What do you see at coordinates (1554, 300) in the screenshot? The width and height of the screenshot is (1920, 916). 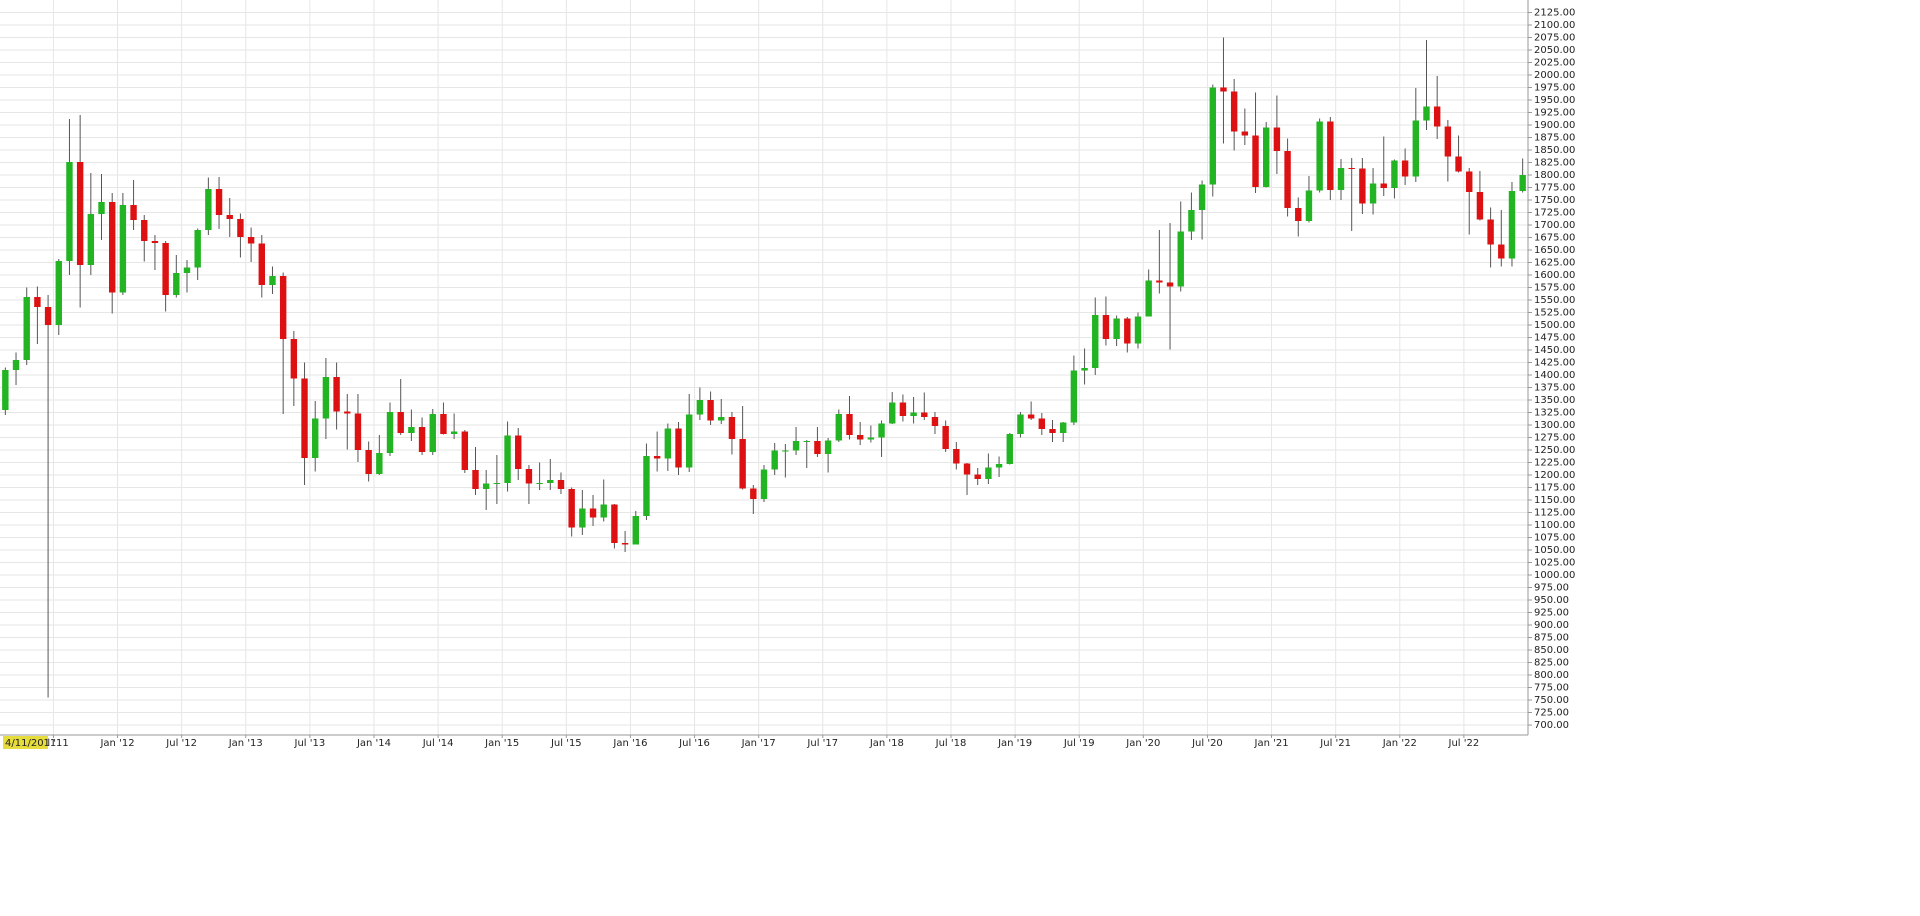 I see `y-tick-label: 1550.00` at bounding box center [1554, 300].